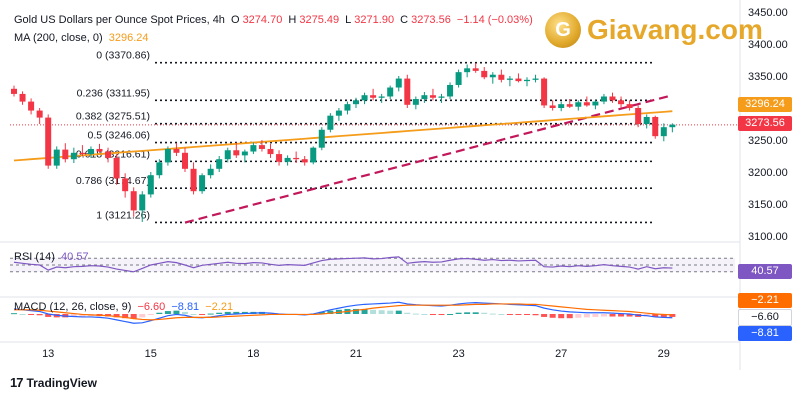  I want to click on tradingview-text: TradingView, so click(61, 382).